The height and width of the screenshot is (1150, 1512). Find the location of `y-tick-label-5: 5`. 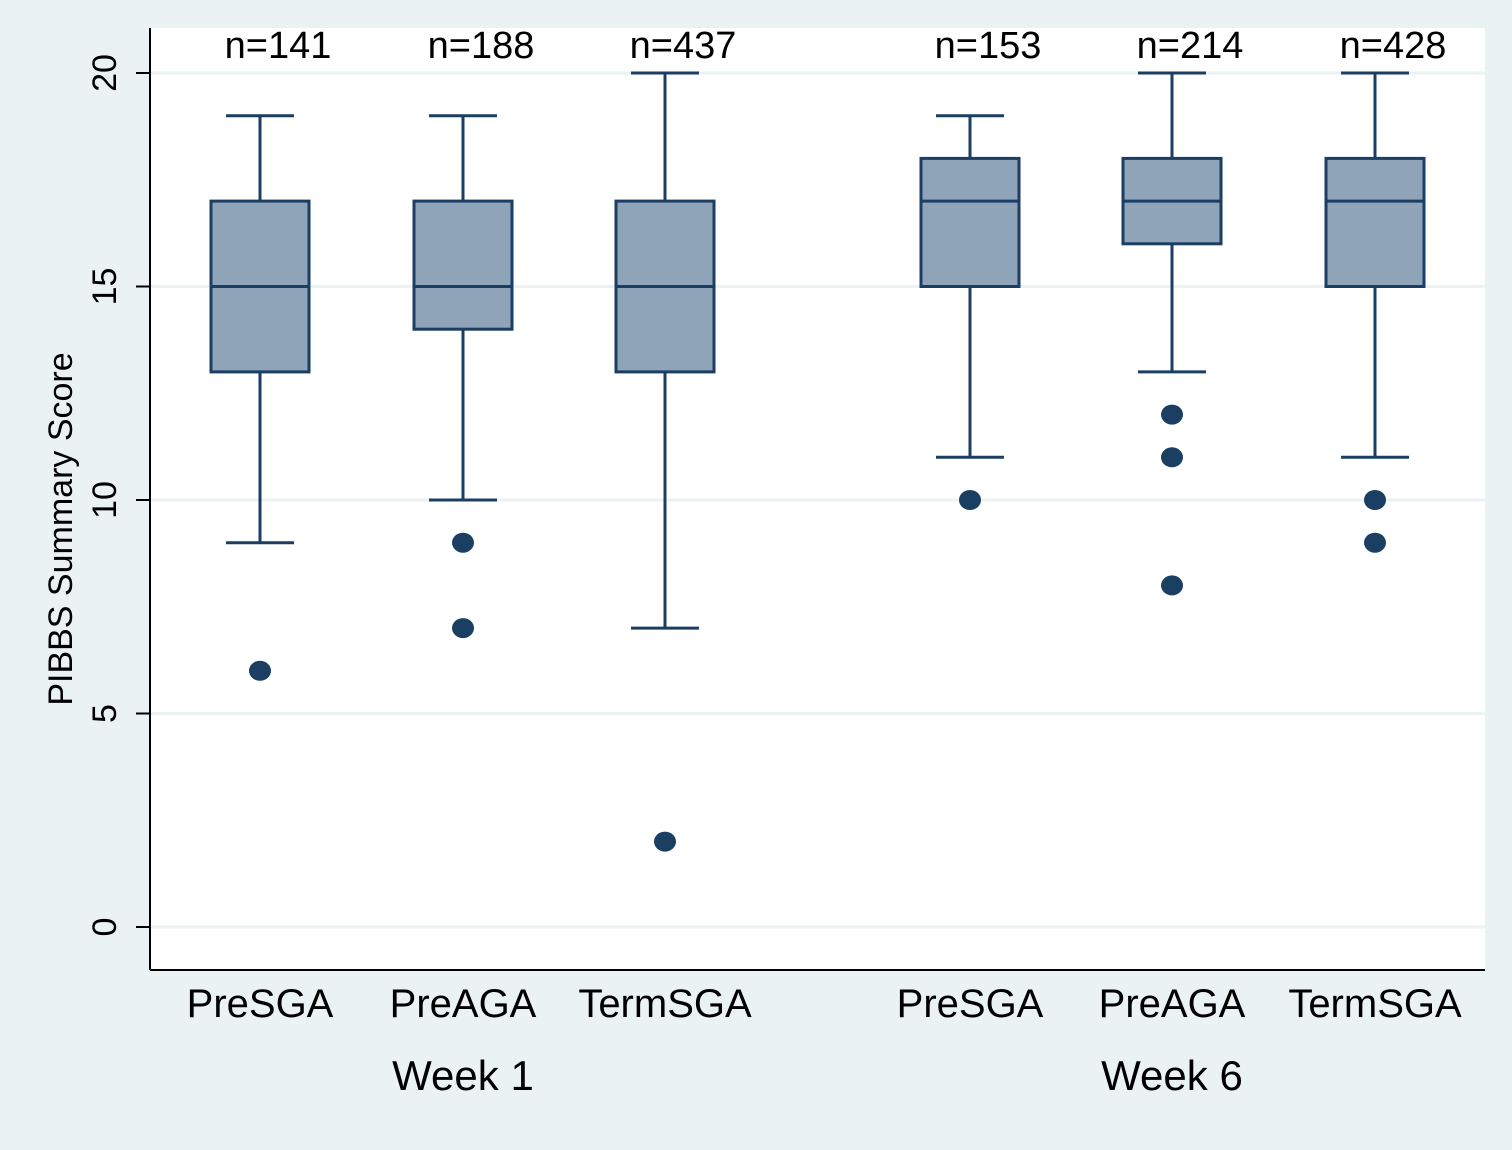

y-tick-label-5: 5 is located at coordinates (105, 713).